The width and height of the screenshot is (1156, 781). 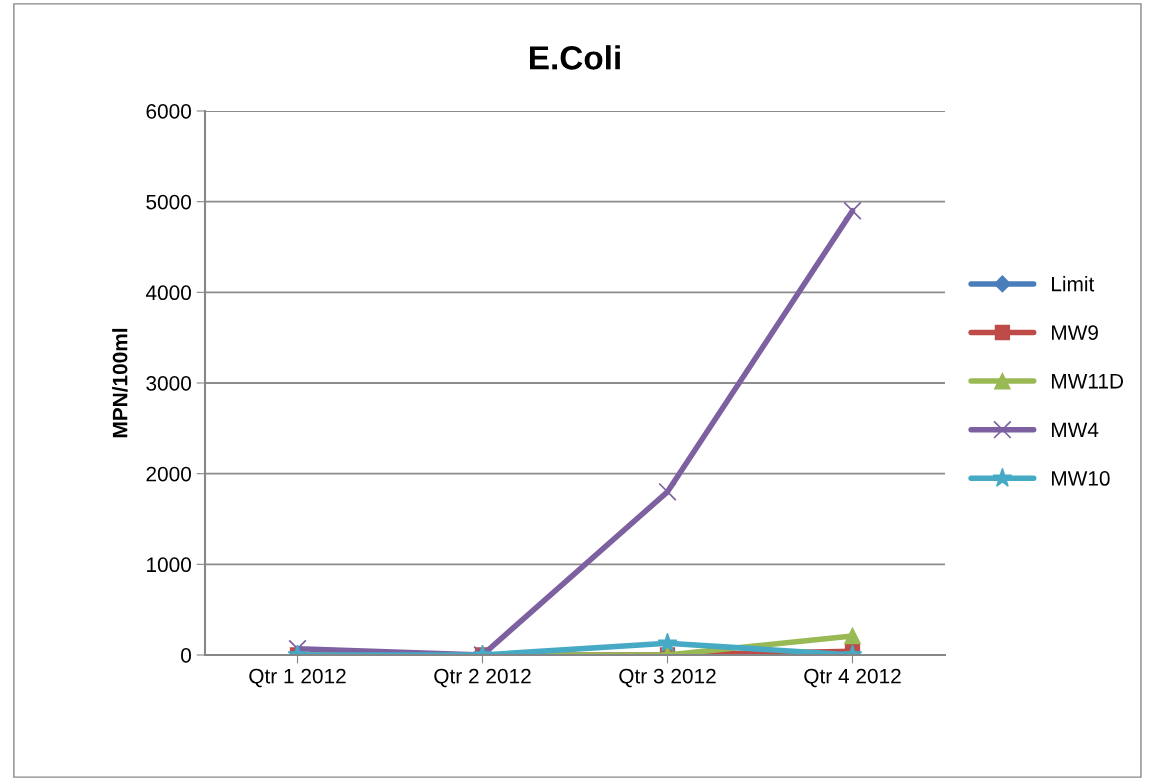 I want to click on y-tick-label: 1000, so click(x=169, y=565).